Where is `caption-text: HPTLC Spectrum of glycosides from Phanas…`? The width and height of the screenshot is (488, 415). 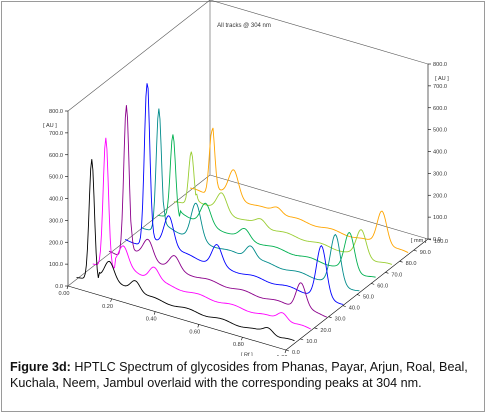
caption-text: HPTLC Spectrum of glycosides from Phanas… is located at coordinates (239, 375).